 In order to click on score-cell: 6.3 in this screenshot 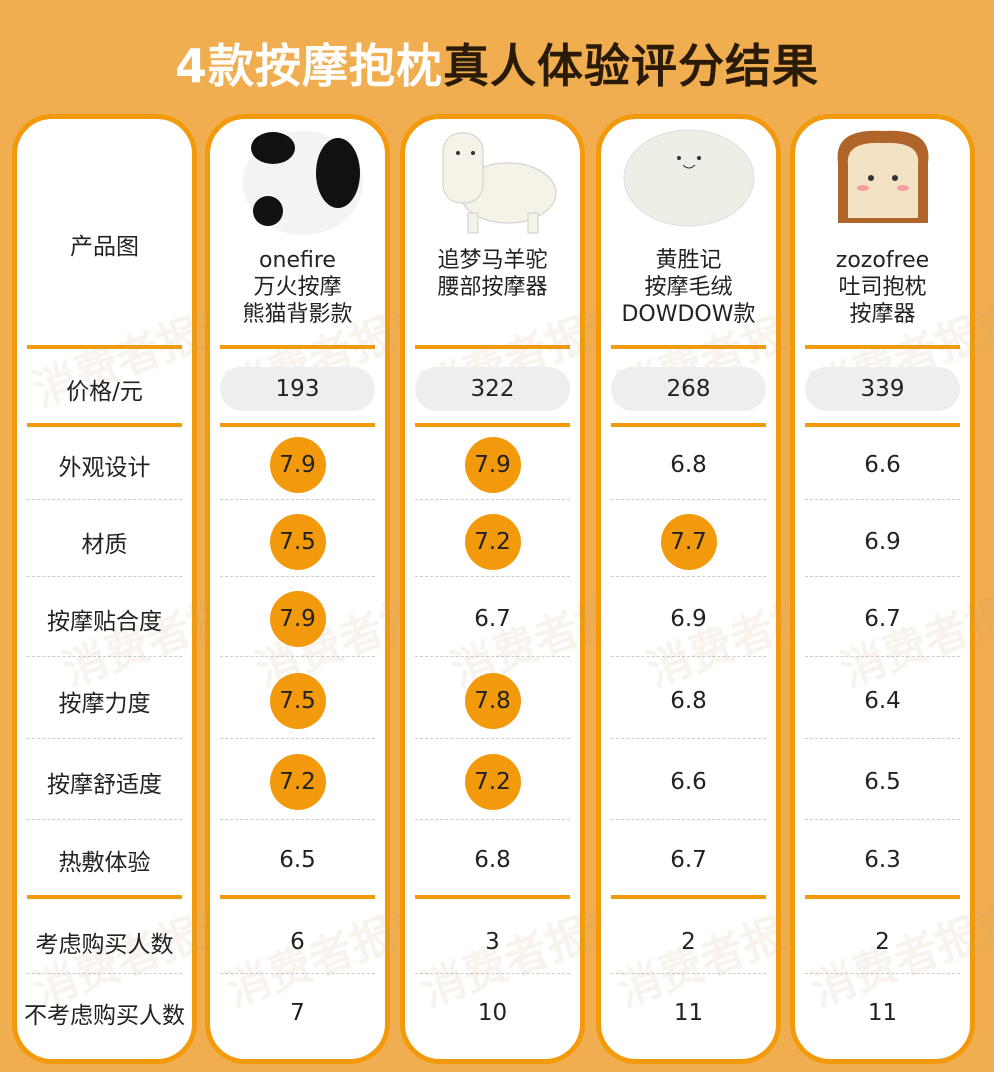, I will do `click(882, 860)`.